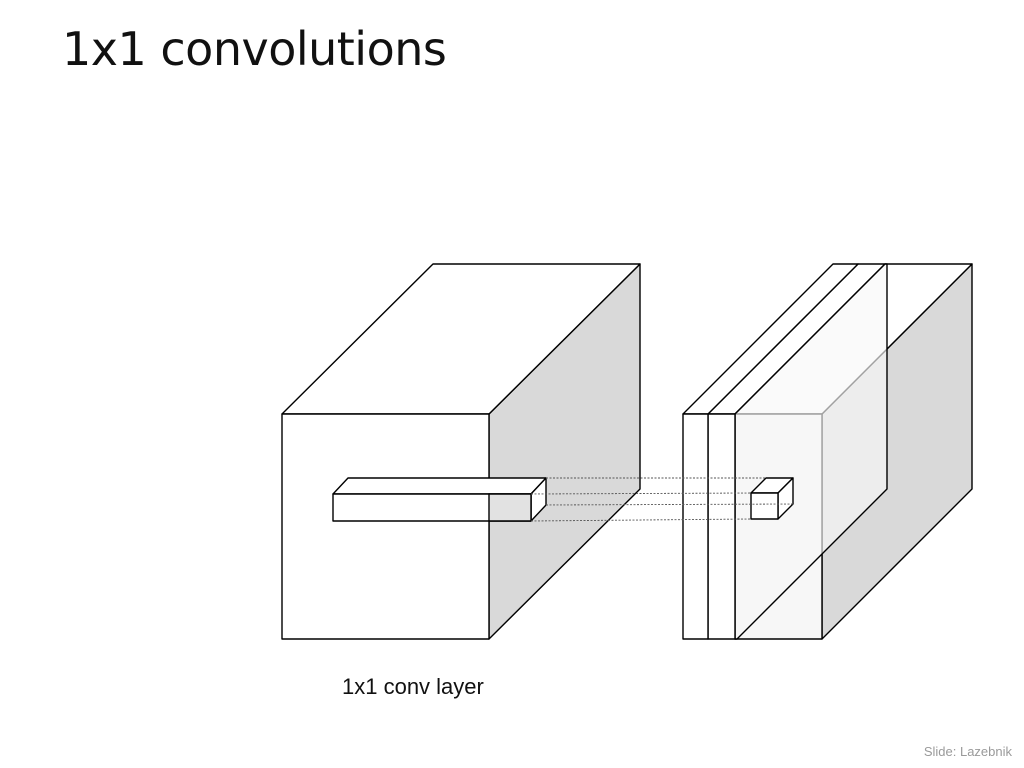  What do you see at coordinates (439, 499) in the screenshot?
I see `input-fiber` at bounding box center [439, 499].